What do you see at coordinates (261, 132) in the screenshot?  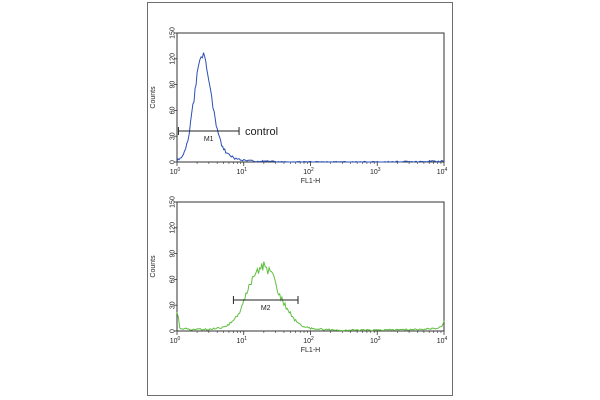 I see `control-annotation: control` at bounding box center [261, 132].